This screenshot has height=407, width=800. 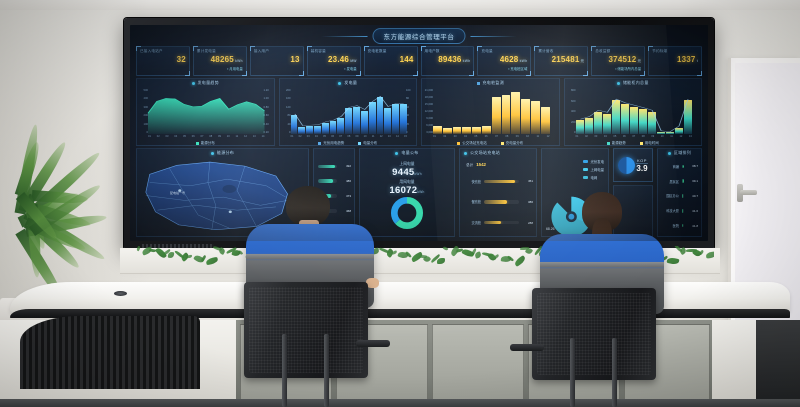 I want to click on map-body: 配电站一号, so click(x=222, y=195).